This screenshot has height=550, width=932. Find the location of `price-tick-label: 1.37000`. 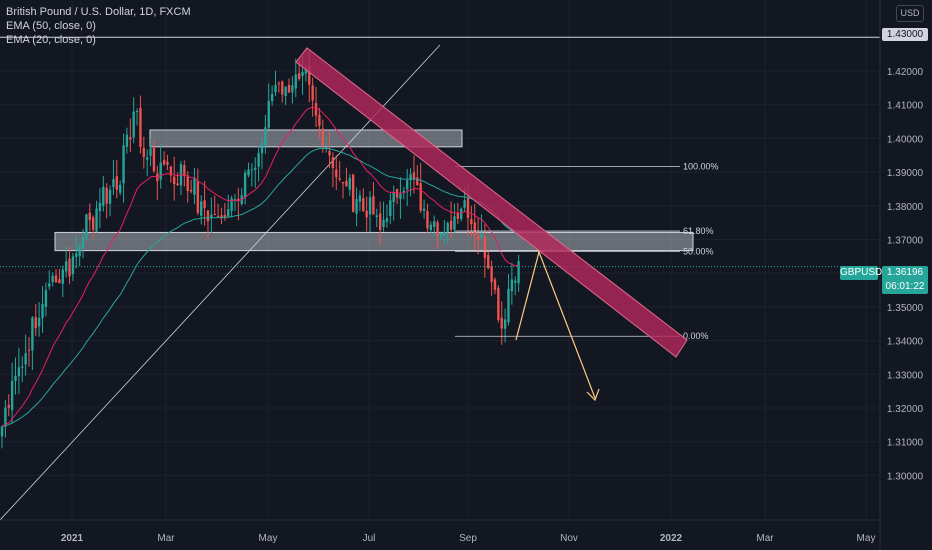

price-tick-label: 1.37000 is located at coordinates (905, 241).